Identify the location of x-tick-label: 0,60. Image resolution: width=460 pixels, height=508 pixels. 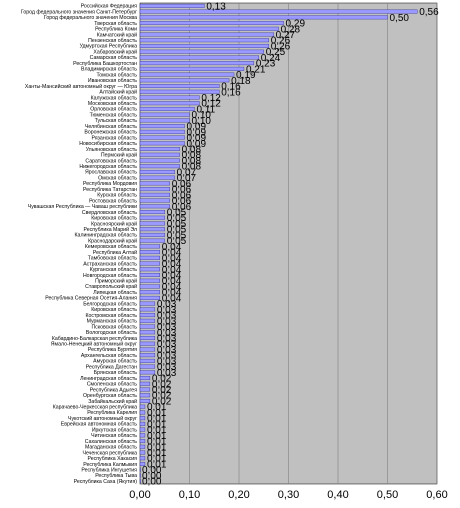
(436, 495).